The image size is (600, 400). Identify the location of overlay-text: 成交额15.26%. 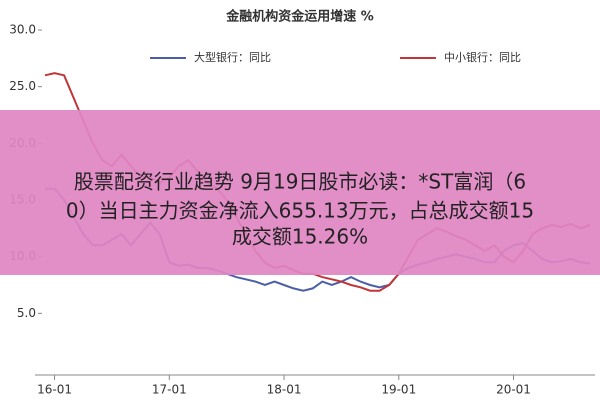
(300, 237).